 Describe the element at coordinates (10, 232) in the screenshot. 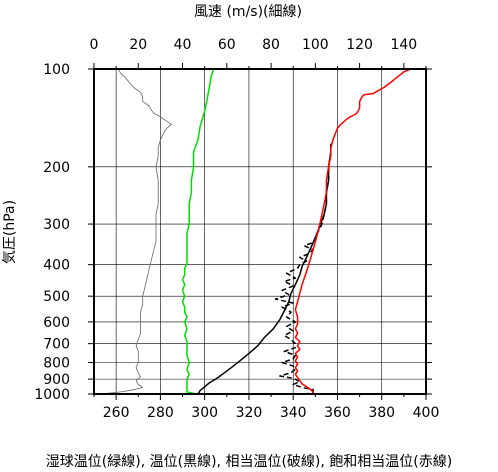

I see `y-axis-title: 気圧(hPa)` at that location.